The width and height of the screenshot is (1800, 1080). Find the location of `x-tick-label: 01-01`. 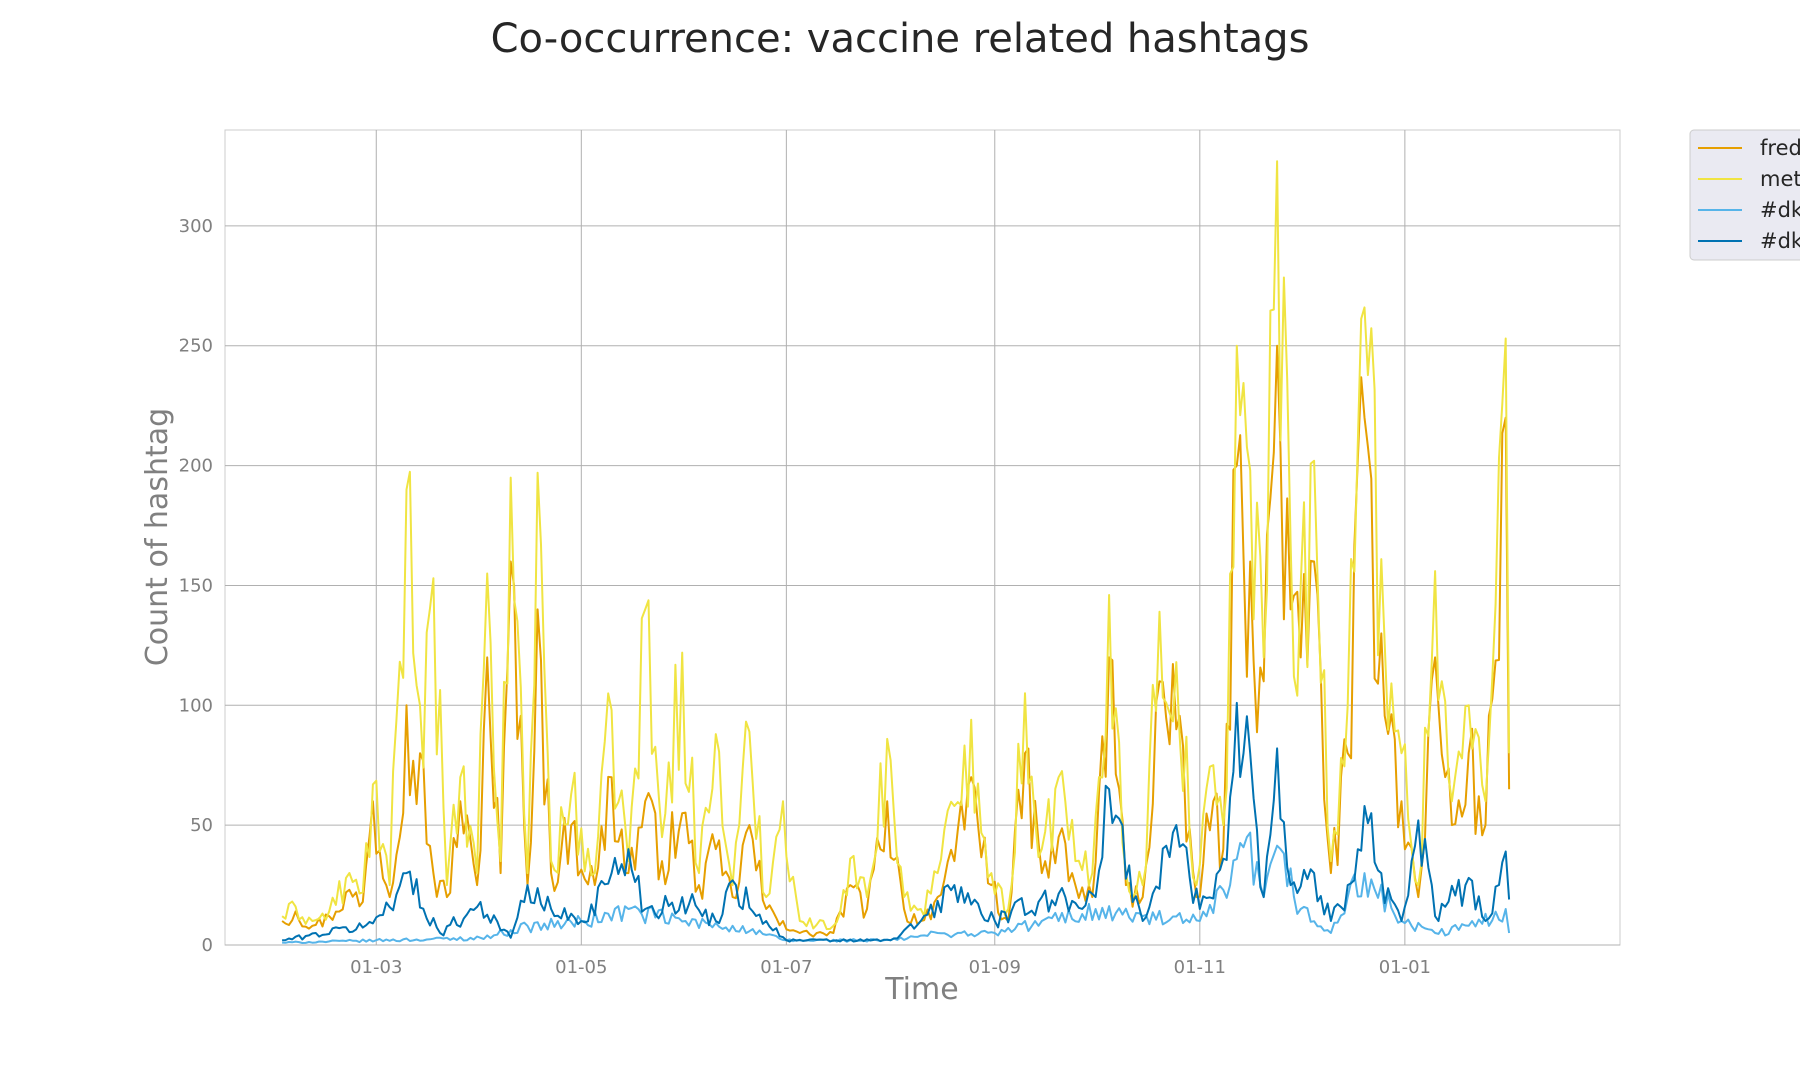

x-tick-label: 01-01 is located at coordinates (1405, 967).